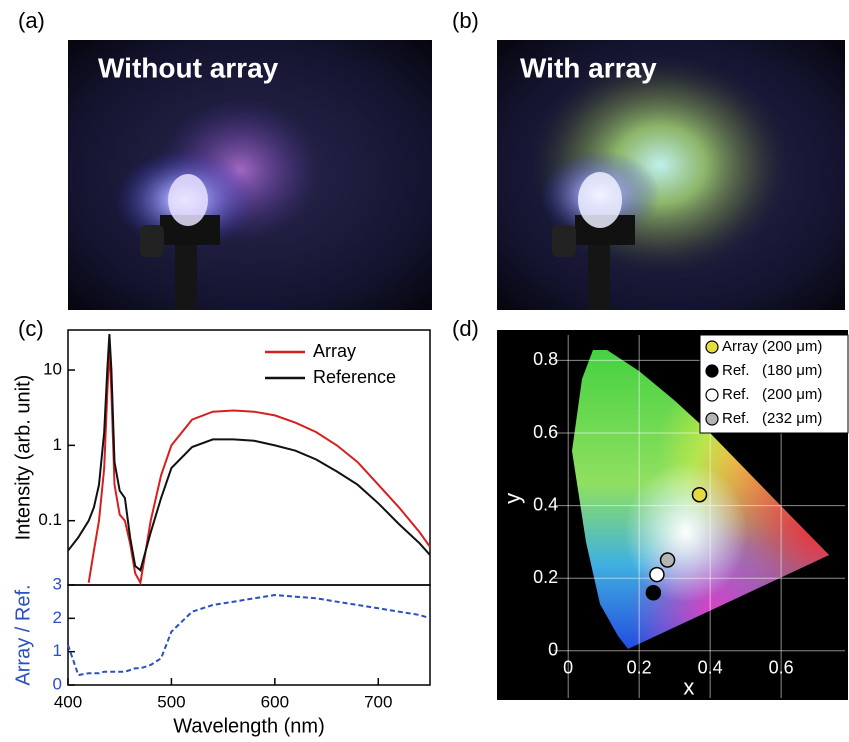 The width and height of the screenshot is (849, 742). I want to click on x-axis-label: Wavelength (nm), so click(249, 726).